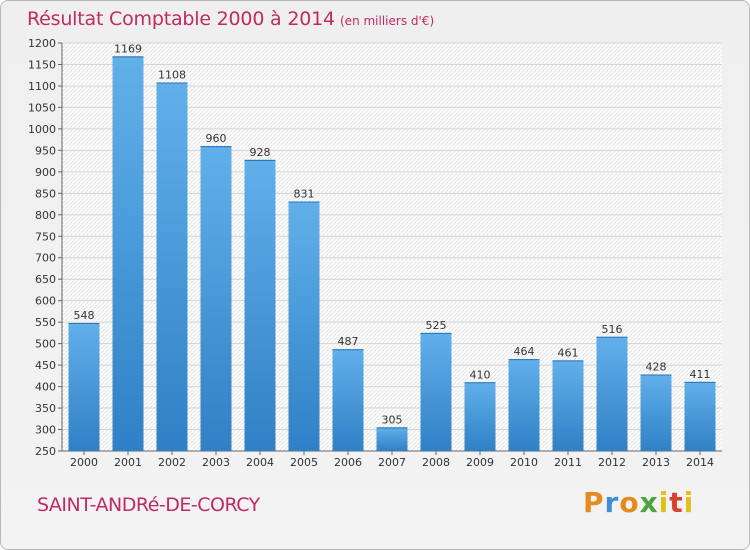 This screenshot has height=550, width=750. Describe the element at coordinates (656, 367) in the screenshot. I see `data-label-2013: 428` at that location.